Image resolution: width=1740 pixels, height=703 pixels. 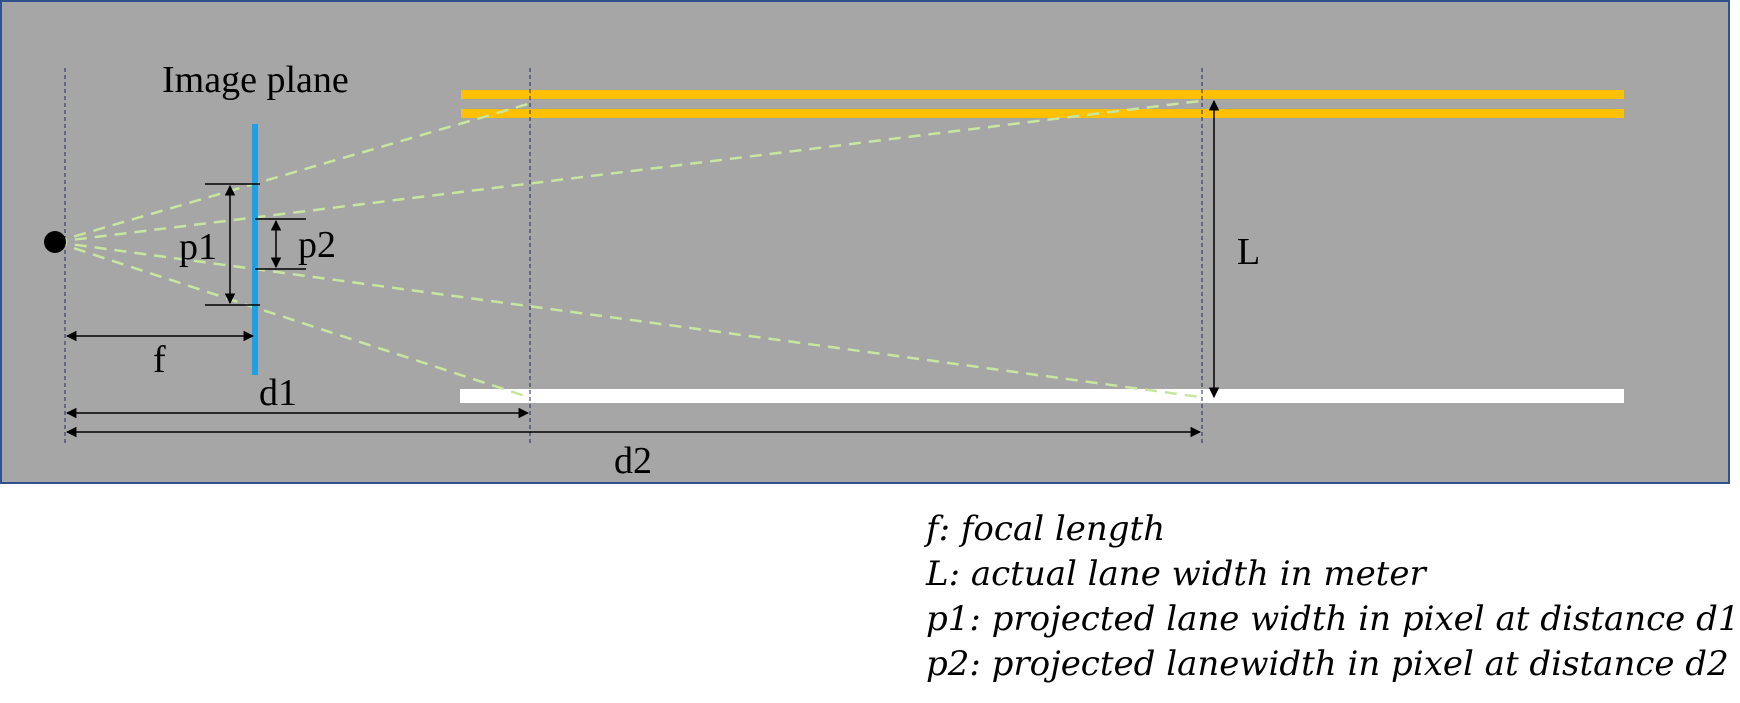 What do you see at coordinates (633, 461) in the screenshot?
I see `d2-label: d2` at bounding box center [633, 461].